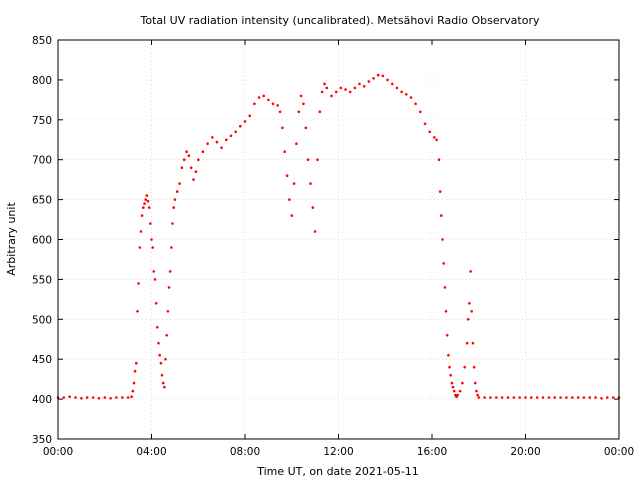 This screenshot has height=480, width=640. I want to click on y-tick-label: 700, so click(42, 161).